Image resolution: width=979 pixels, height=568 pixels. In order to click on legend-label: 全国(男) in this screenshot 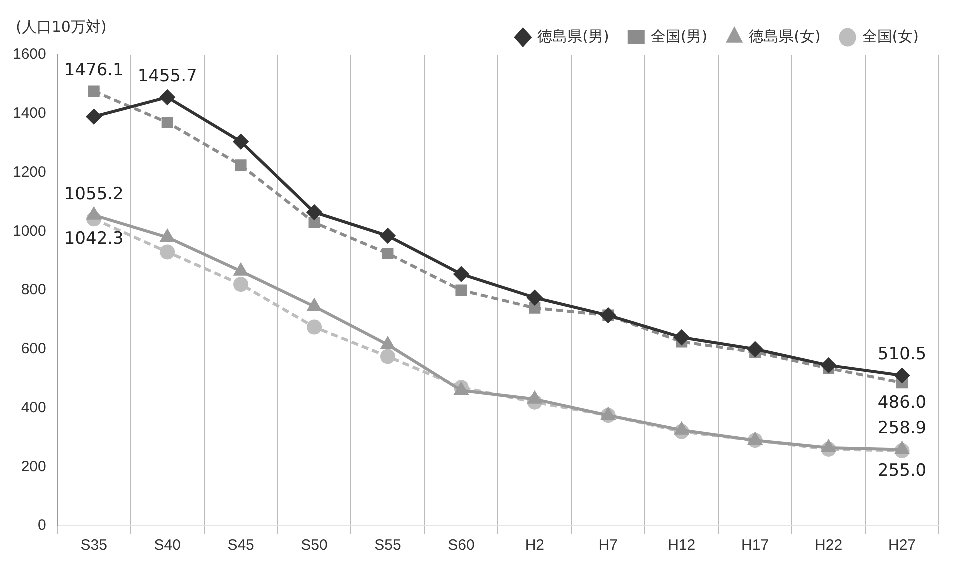, I will do `click(679, 36)`.